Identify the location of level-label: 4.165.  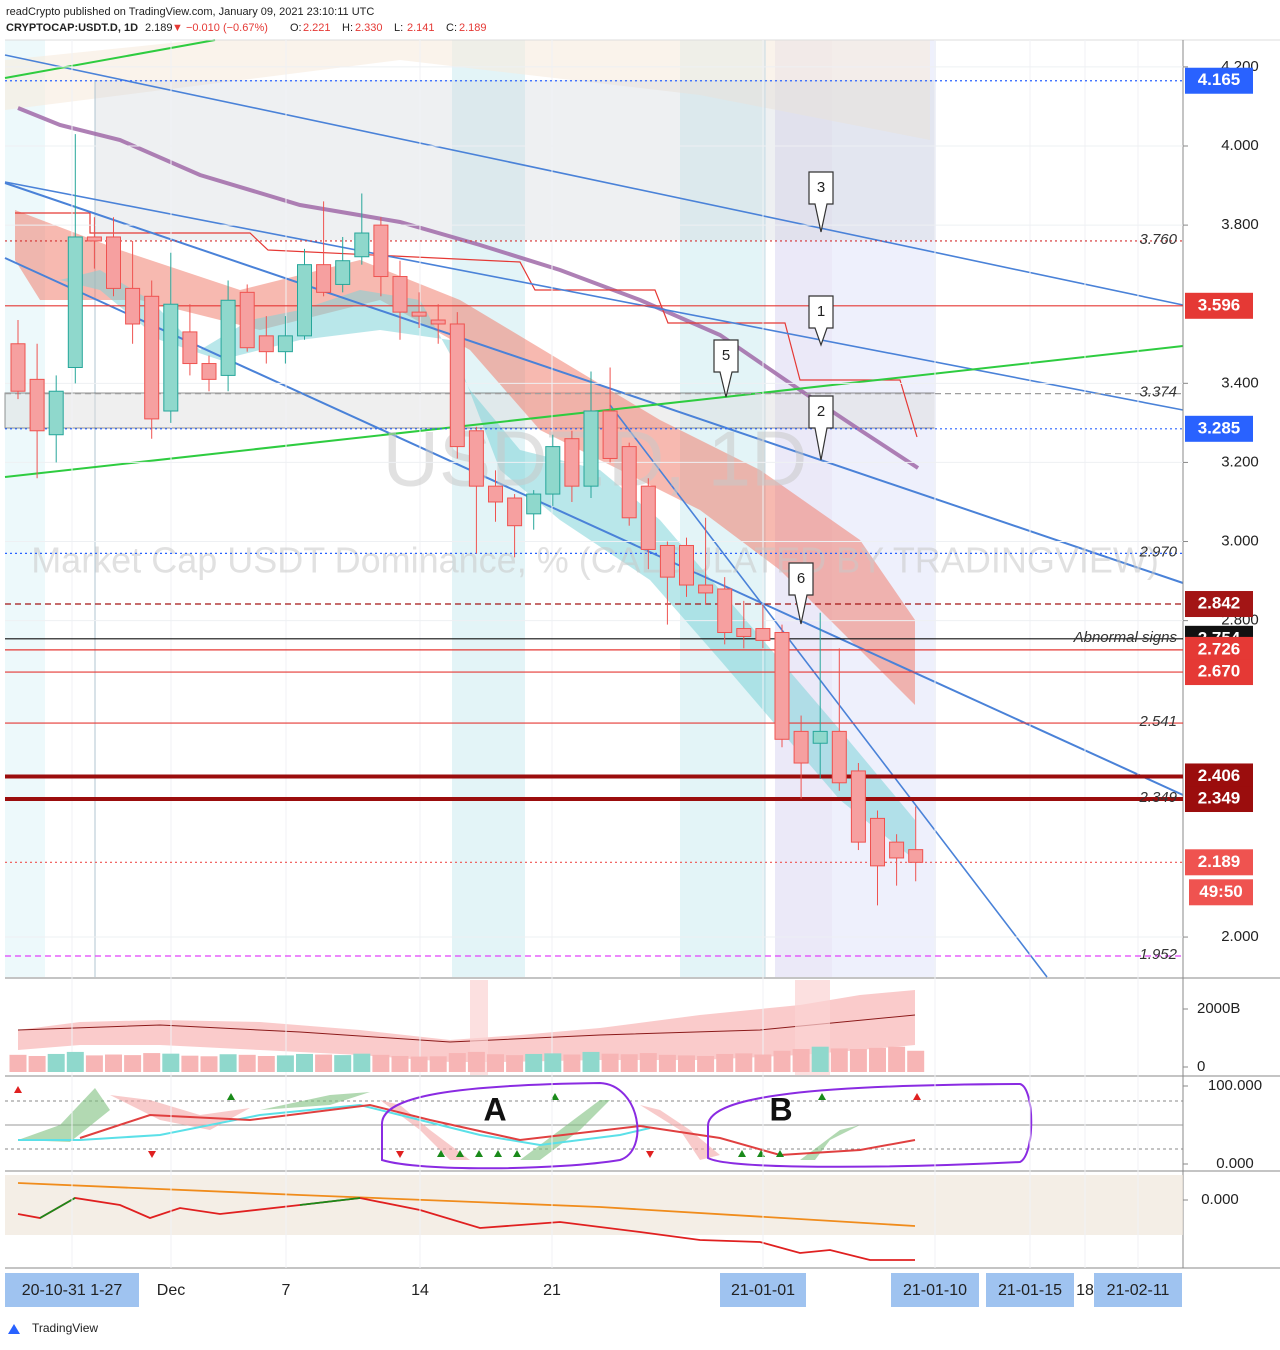
(1219, 79).